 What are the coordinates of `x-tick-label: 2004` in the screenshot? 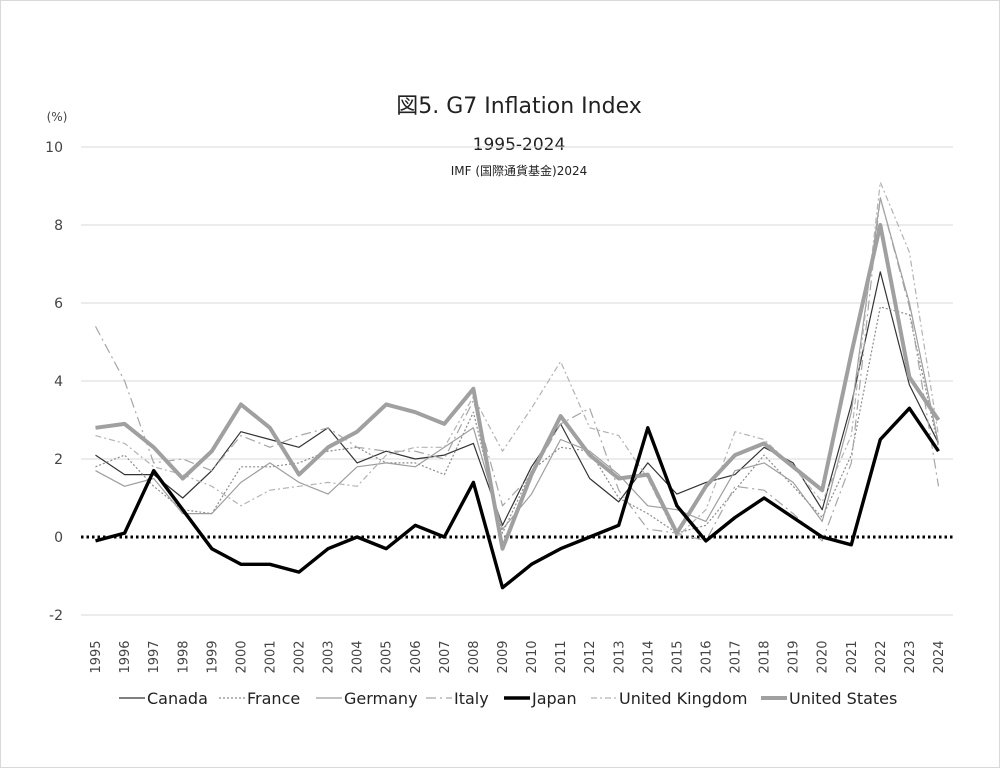 It's located at (358, 656).